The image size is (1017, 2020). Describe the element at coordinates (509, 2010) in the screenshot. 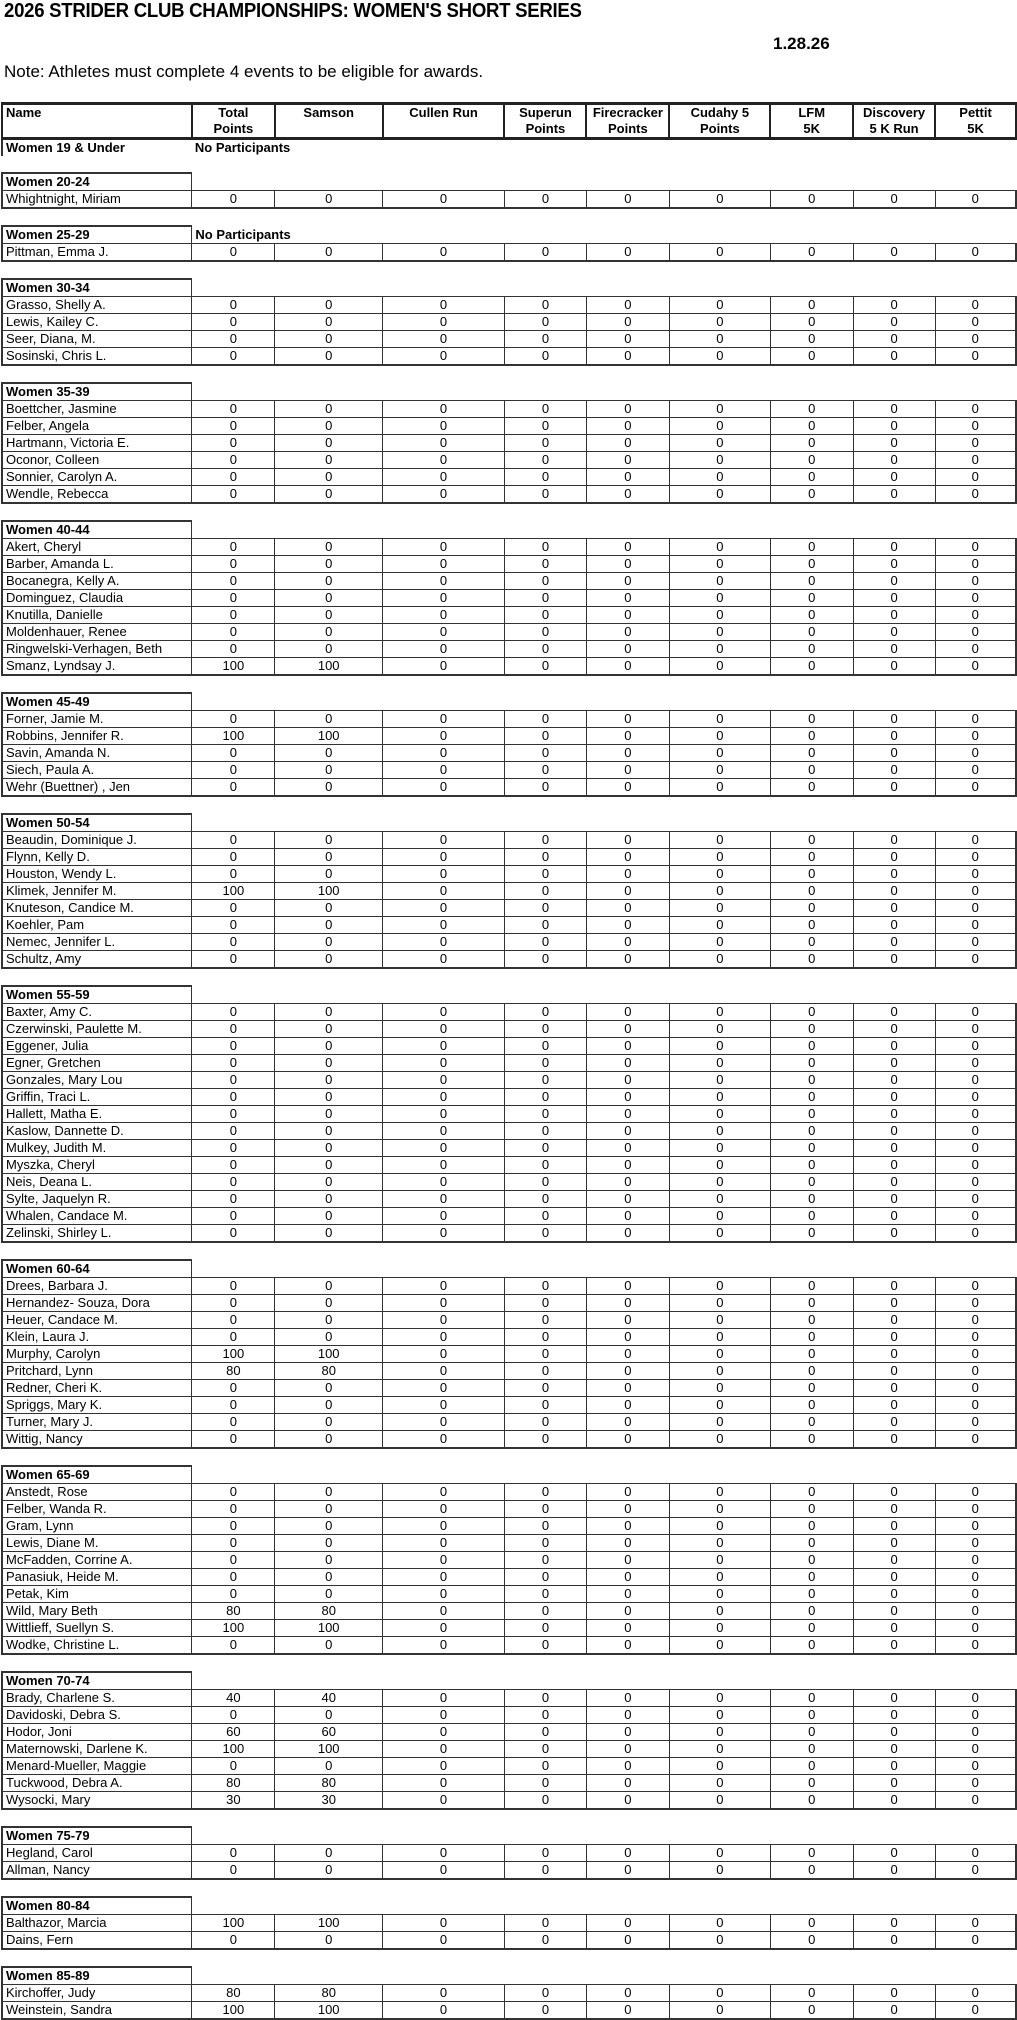

I see `table-row: Weinstein, Sandra 100 100 0 0 0 0 0 0 0` at that location.